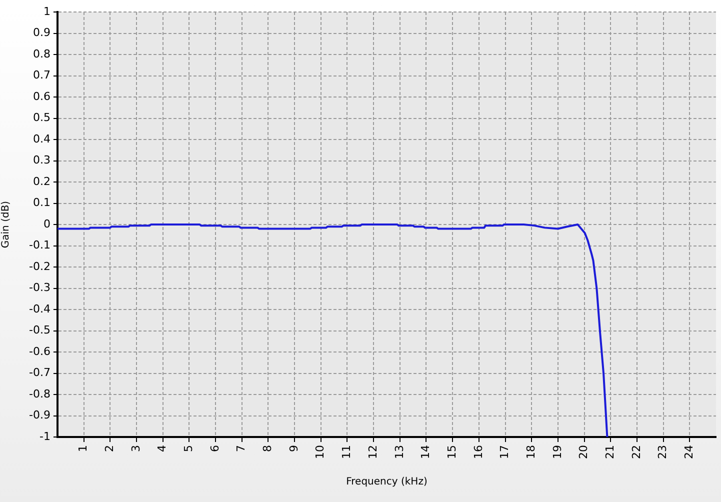  I want to click on y-tick-label: 0.4, so click(41, 139).